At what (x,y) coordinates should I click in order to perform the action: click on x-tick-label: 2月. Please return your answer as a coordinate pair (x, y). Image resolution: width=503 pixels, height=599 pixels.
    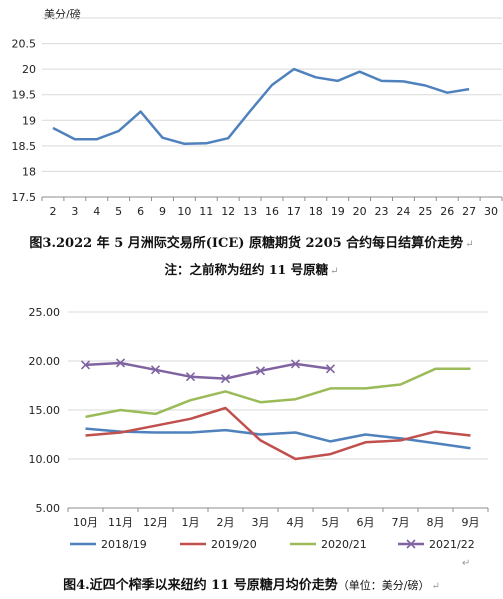
    Looking at the image, I should click on (226, 522).